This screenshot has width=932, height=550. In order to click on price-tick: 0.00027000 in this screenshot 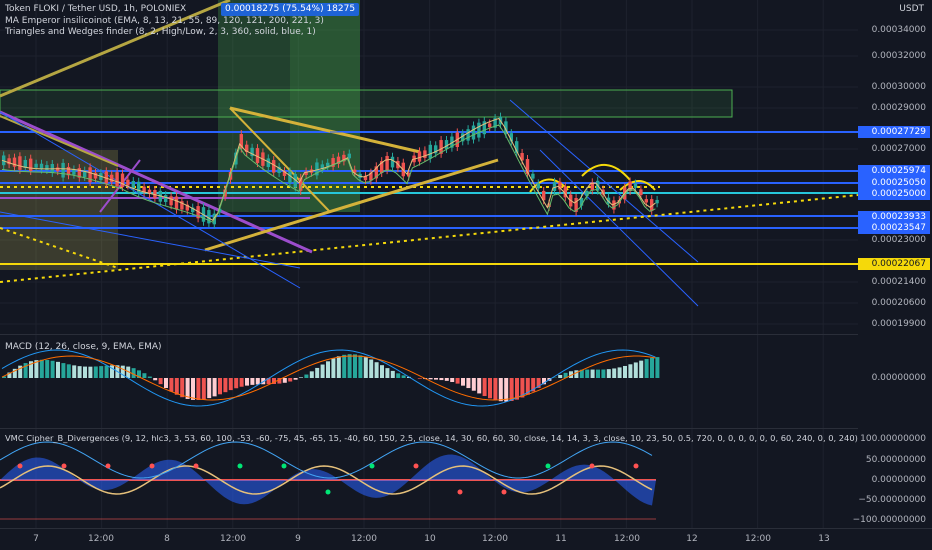, I will do `click(898, 149)`.